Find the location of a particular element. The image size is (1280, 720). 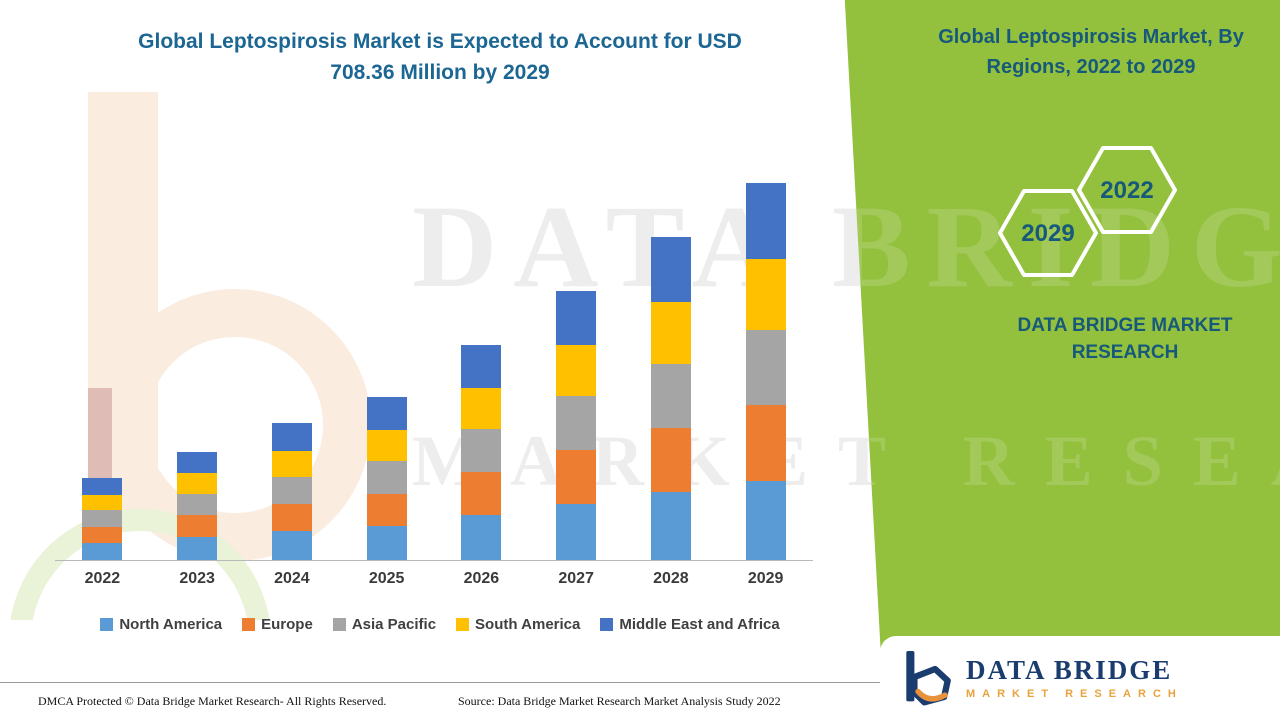

bar-2023 is located at coordinates (197, 506).